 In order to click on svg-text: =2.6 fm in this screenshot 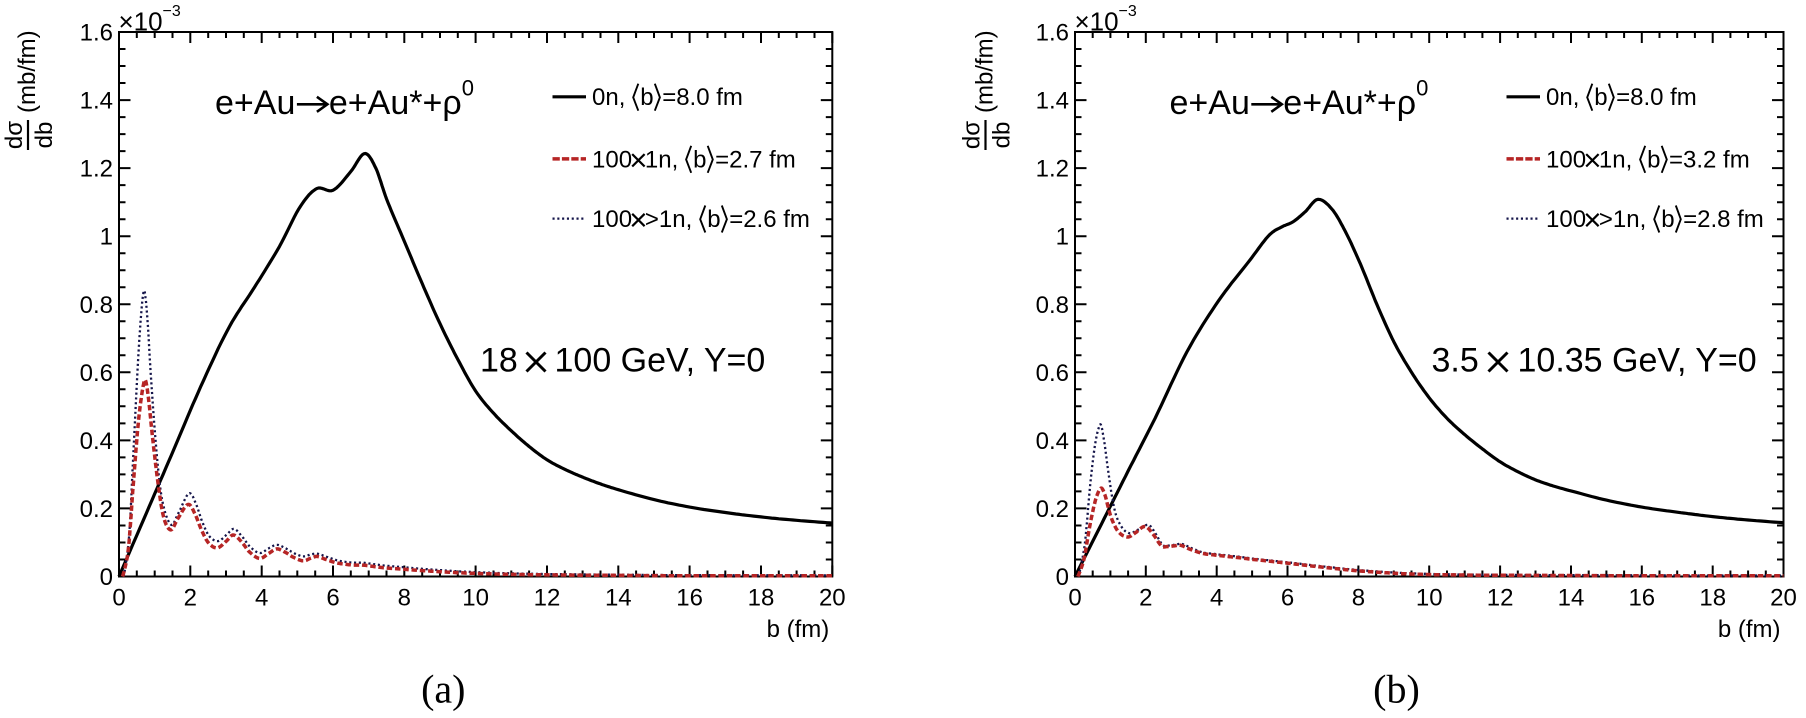, I will do `click(769, 219)`.